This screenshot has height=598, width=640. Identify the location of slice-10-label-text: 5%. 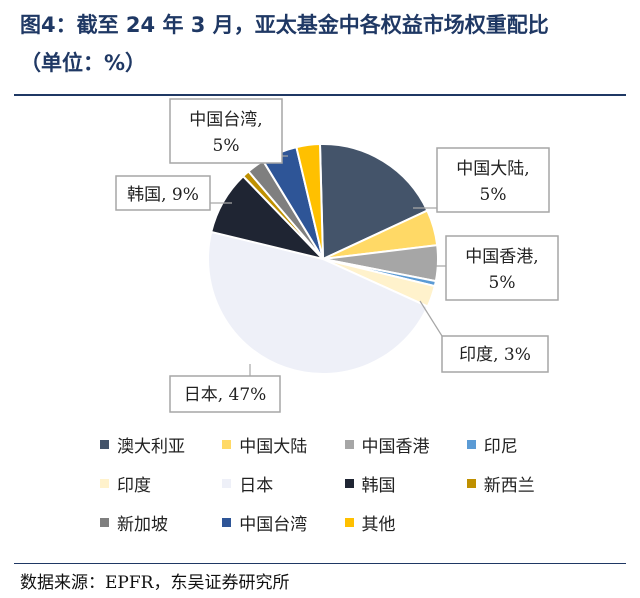
(226, 146).